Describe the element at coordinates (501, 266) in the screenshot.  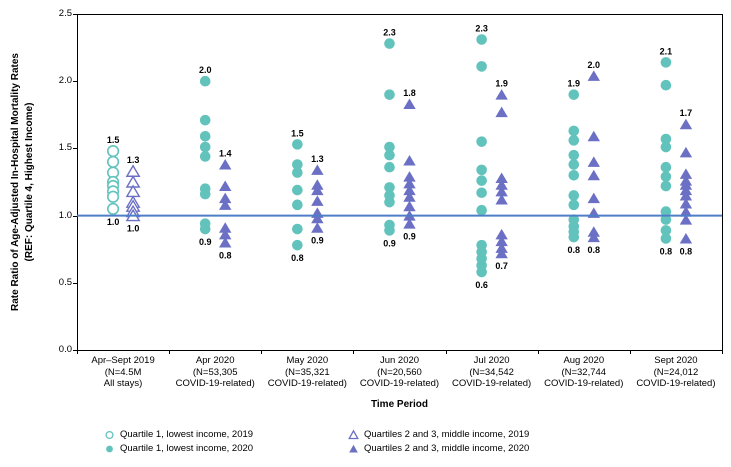
I see `data-label: 0.7` at that location.